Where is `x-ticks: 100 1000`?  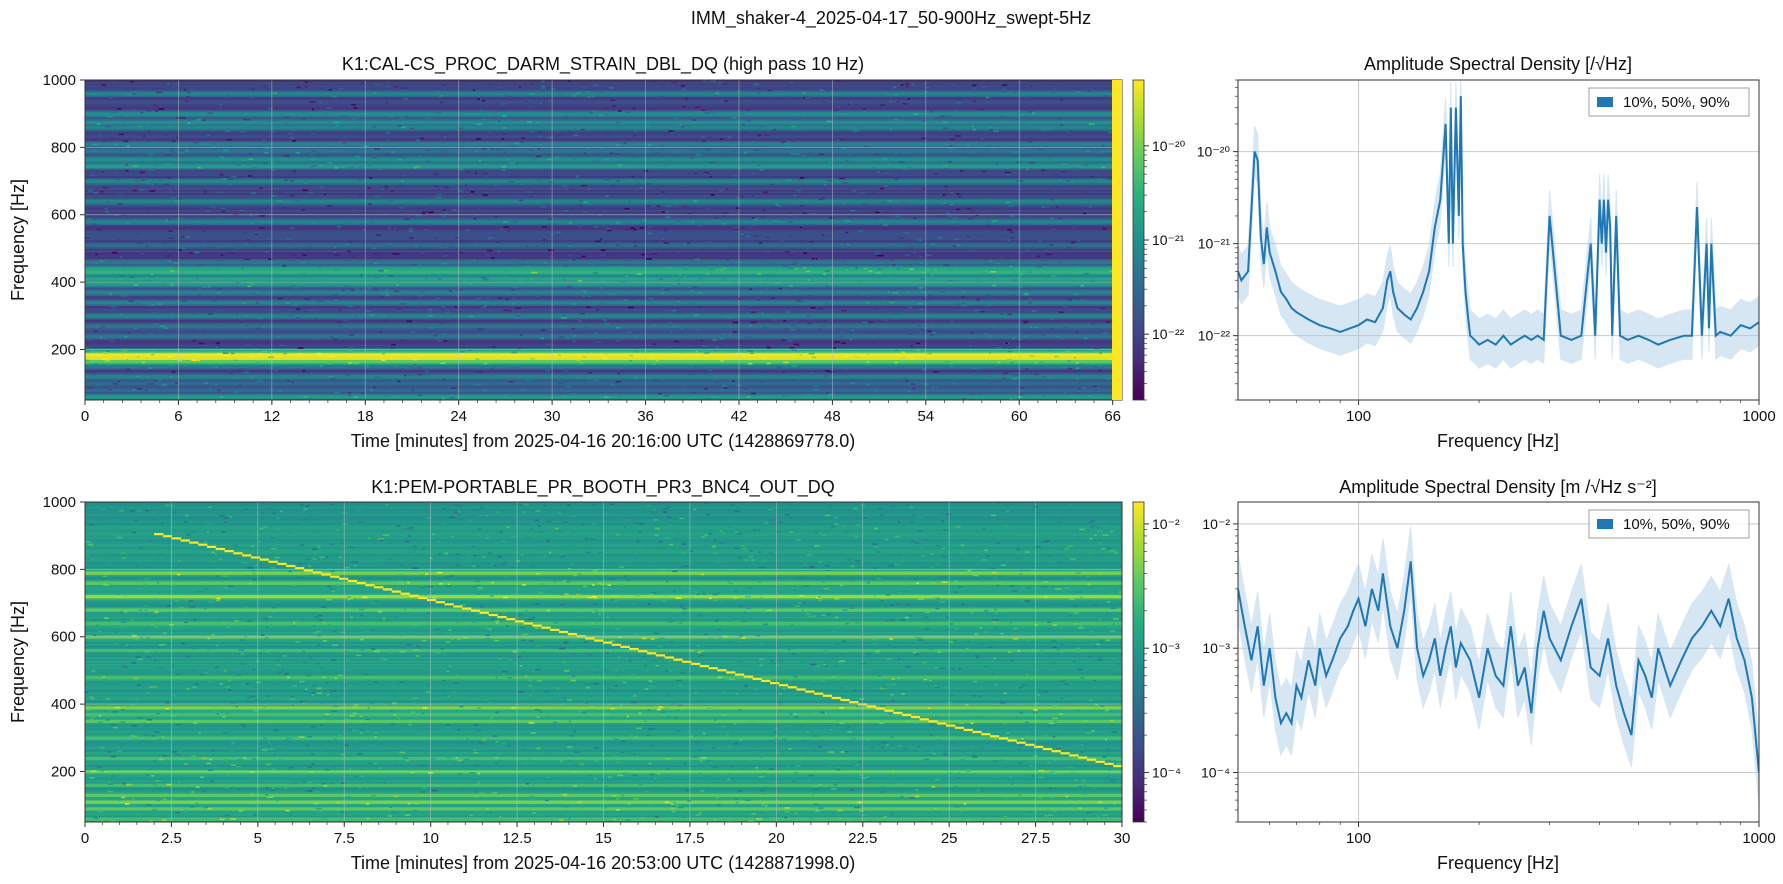 x-ticks: 100 1000 is located at coordinates (1522, 412).